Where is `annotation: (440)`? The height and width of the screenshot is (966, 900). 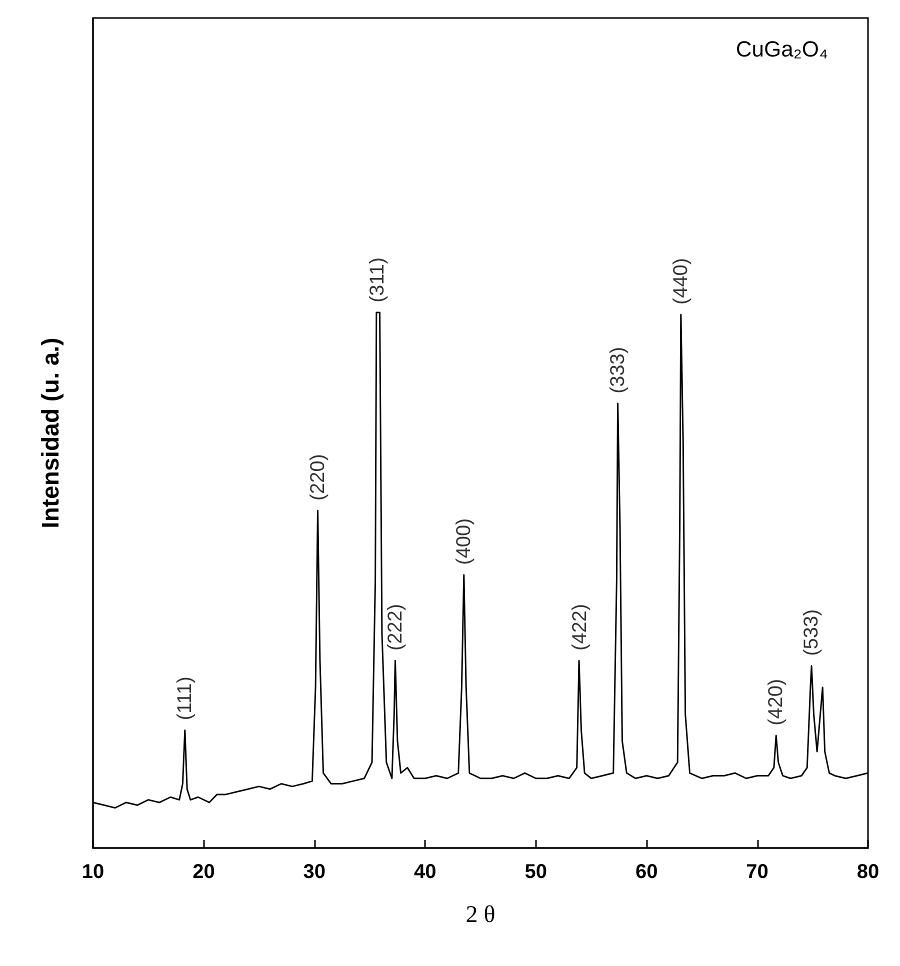 annotation: (440) is located at coordinates (681, 281).